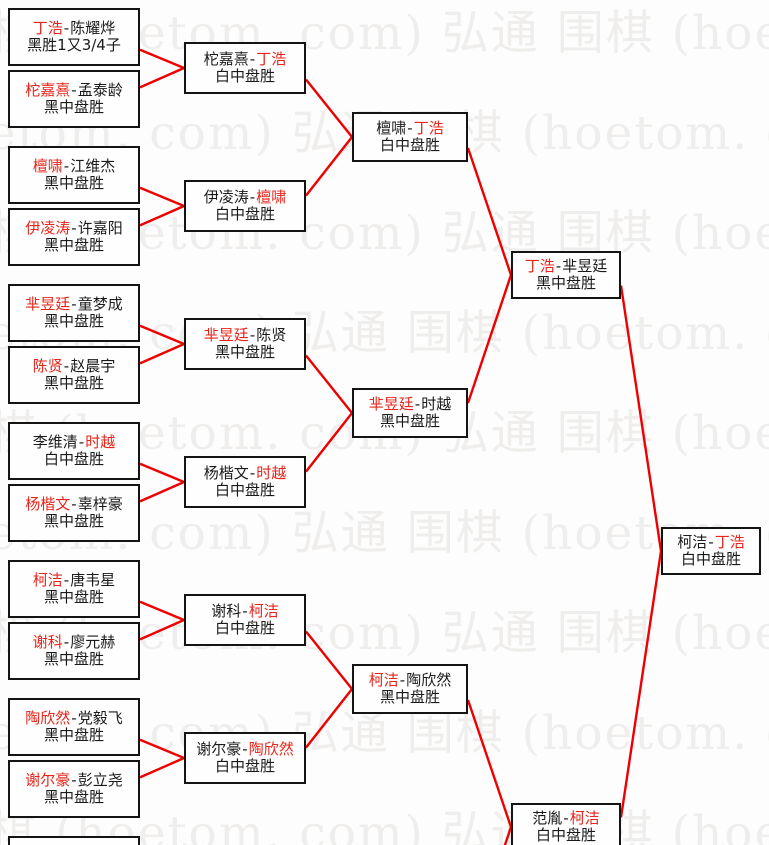 Image resolution: width=769 pixels, height=845 pixels. Describe the element at coordinates (74, 840) in the screenshot. I see `match-box: 范胤-周睿羊黑中盘胜` at that location.